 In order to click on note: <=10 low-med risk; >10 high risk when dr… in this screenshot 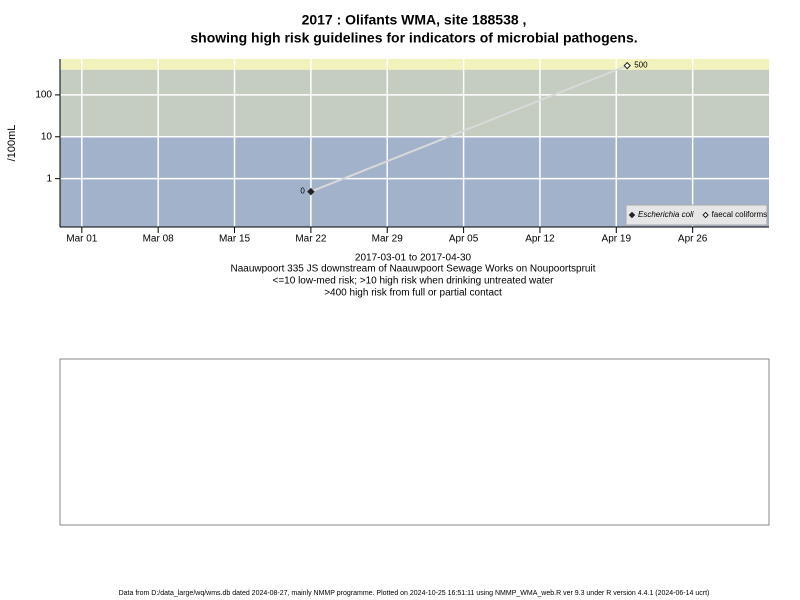, I will do `click(414, 281)`.